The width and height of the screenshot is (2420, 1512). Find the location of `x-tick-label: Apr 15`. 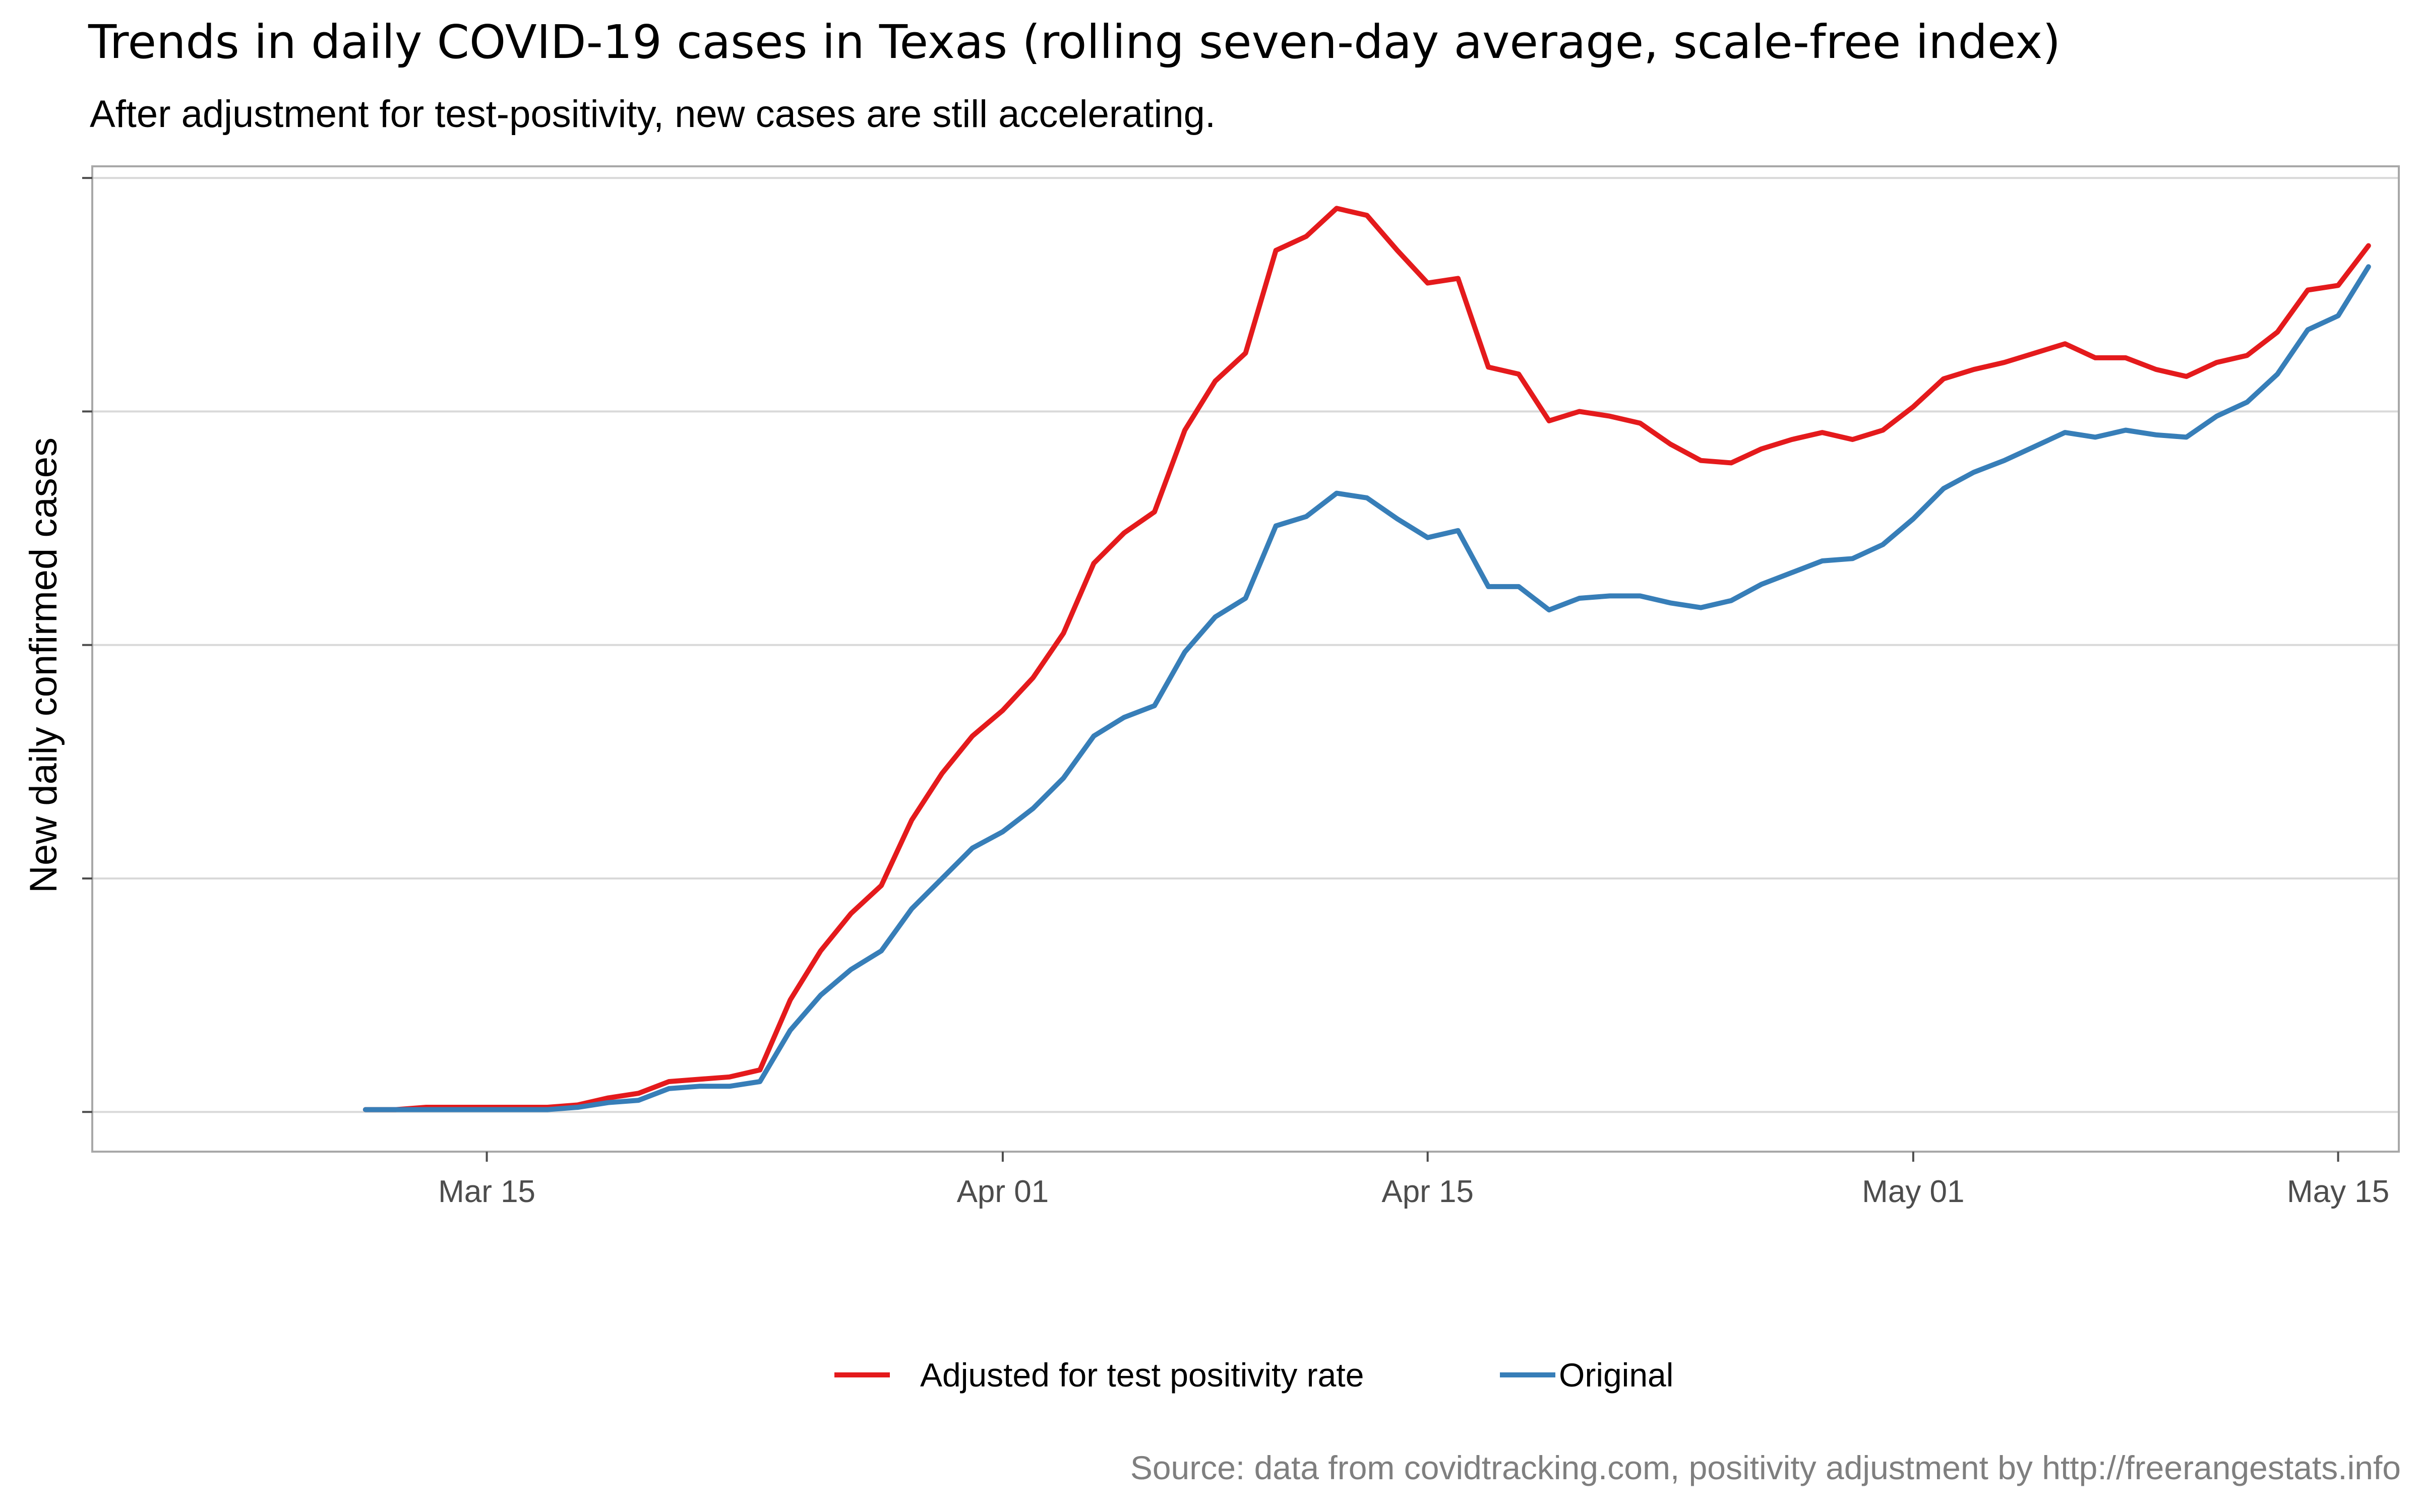

x-tick-label: Apr 15 is located at coordinates (1427, 1191).